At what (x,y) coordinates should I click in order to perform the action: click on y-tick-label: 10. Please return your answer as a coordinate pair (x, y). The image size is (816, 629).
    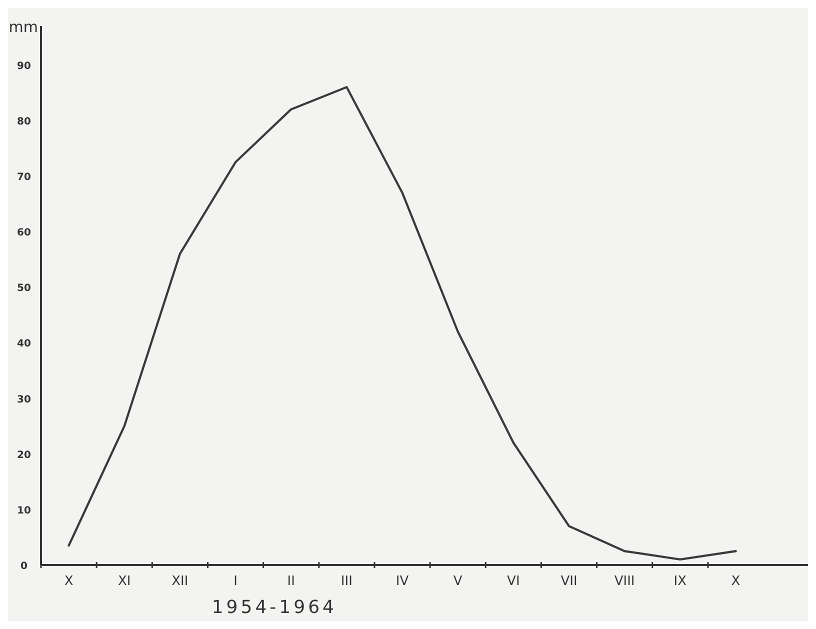
    Looking at the image, I should click on (24, 510).